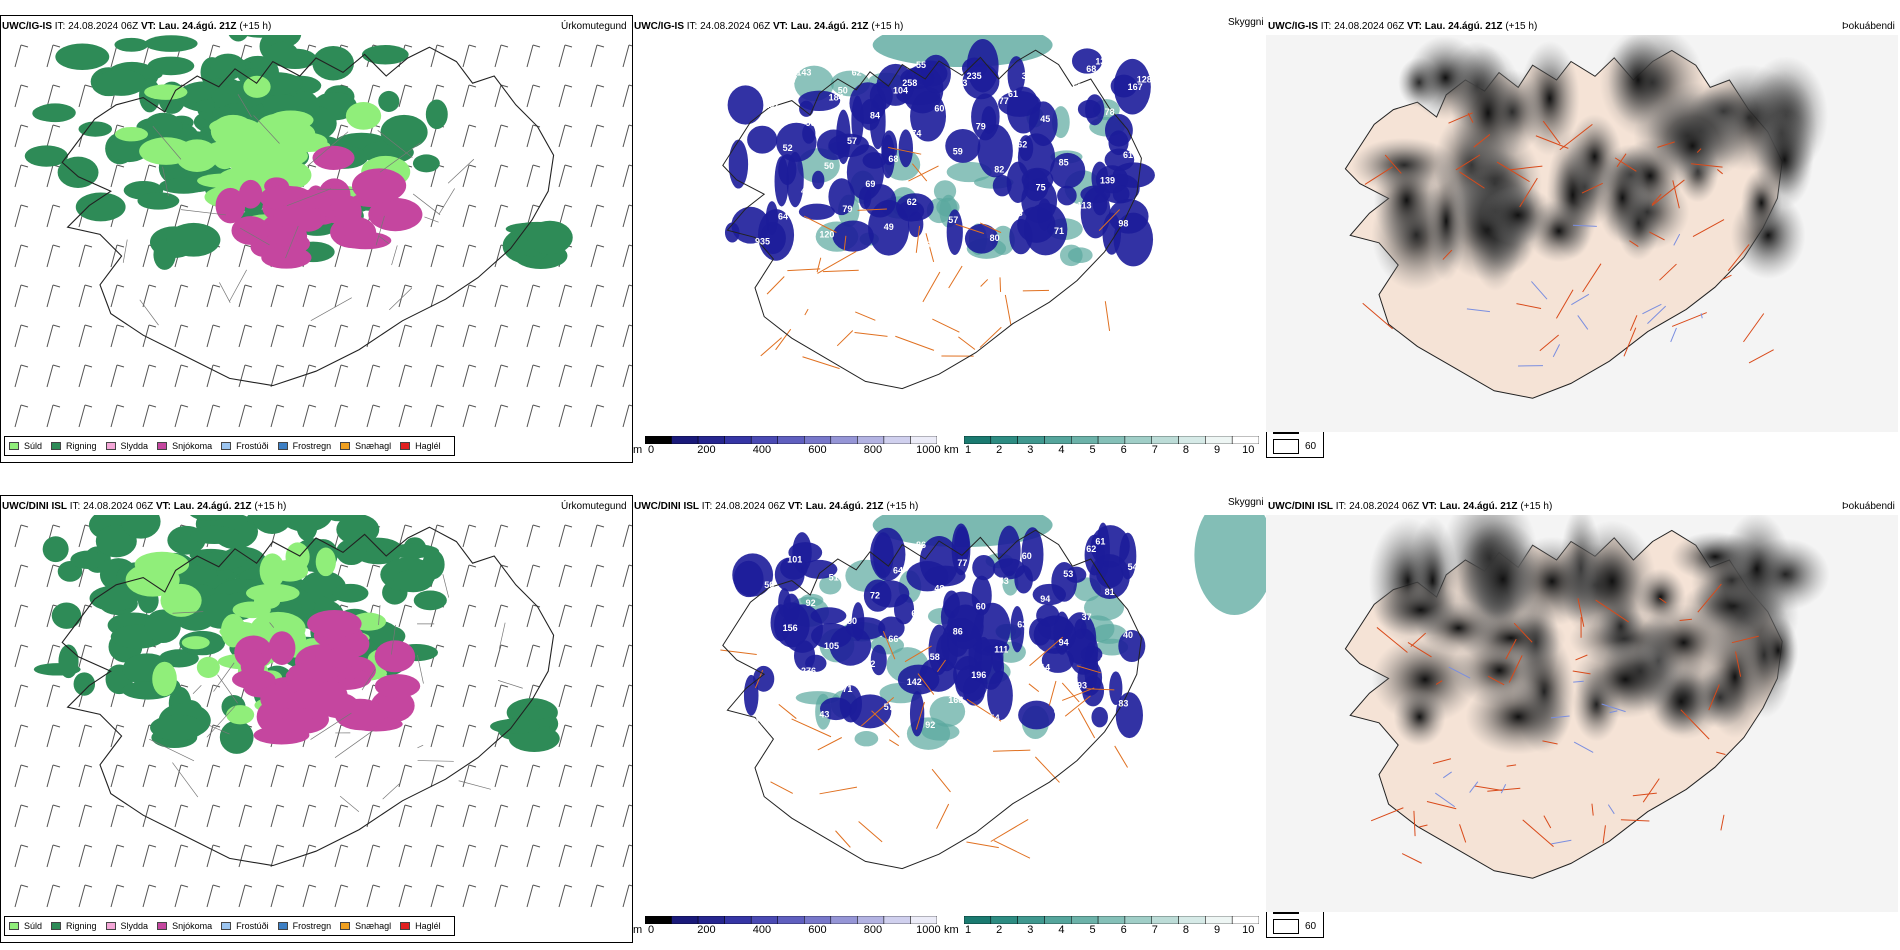 Image resolution: width=1900 pixels, height=950 pixels. I want to click on colorbar-tick-label: 2, so click(999, 450).